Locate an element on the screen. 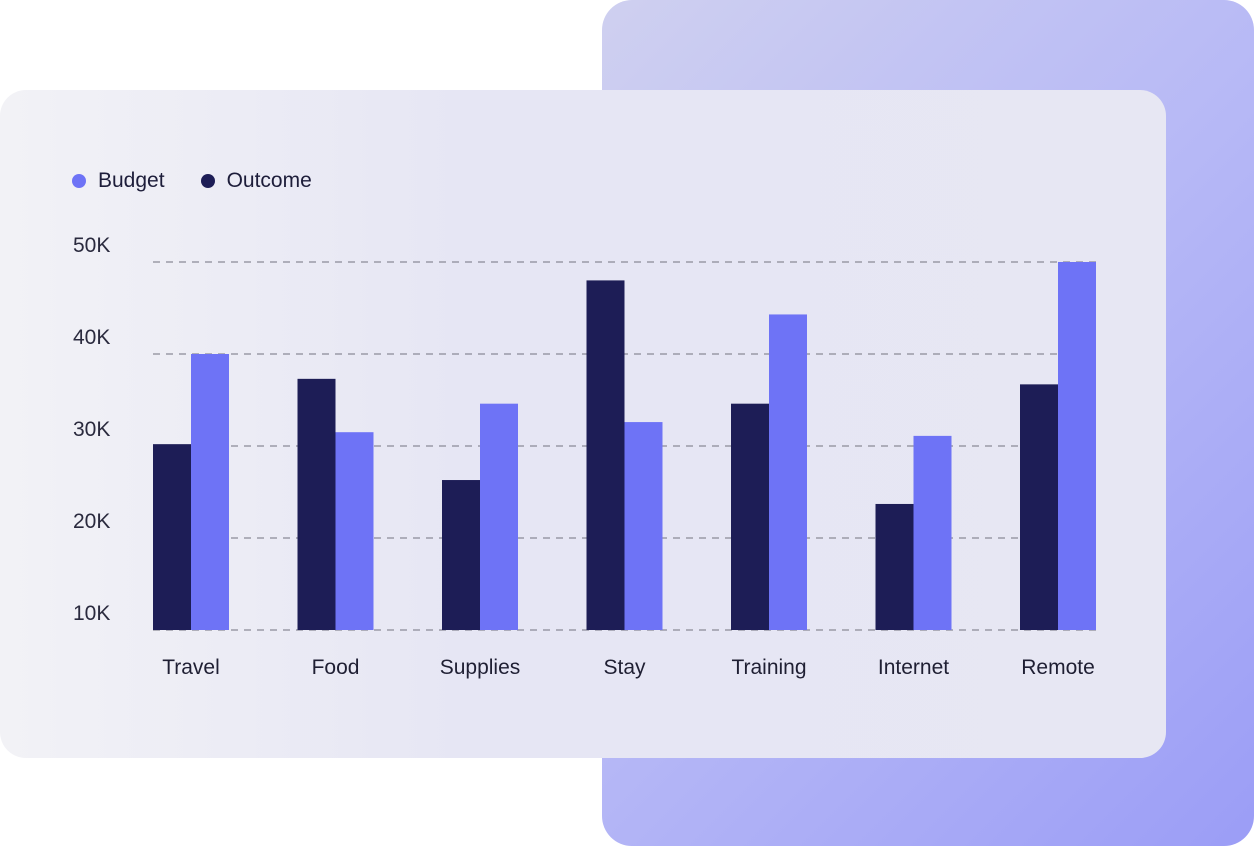 Image resolution: width=1254 pixels, height=846 pixels. x-tick-label: Supplies is located at coordinates (480, 667).